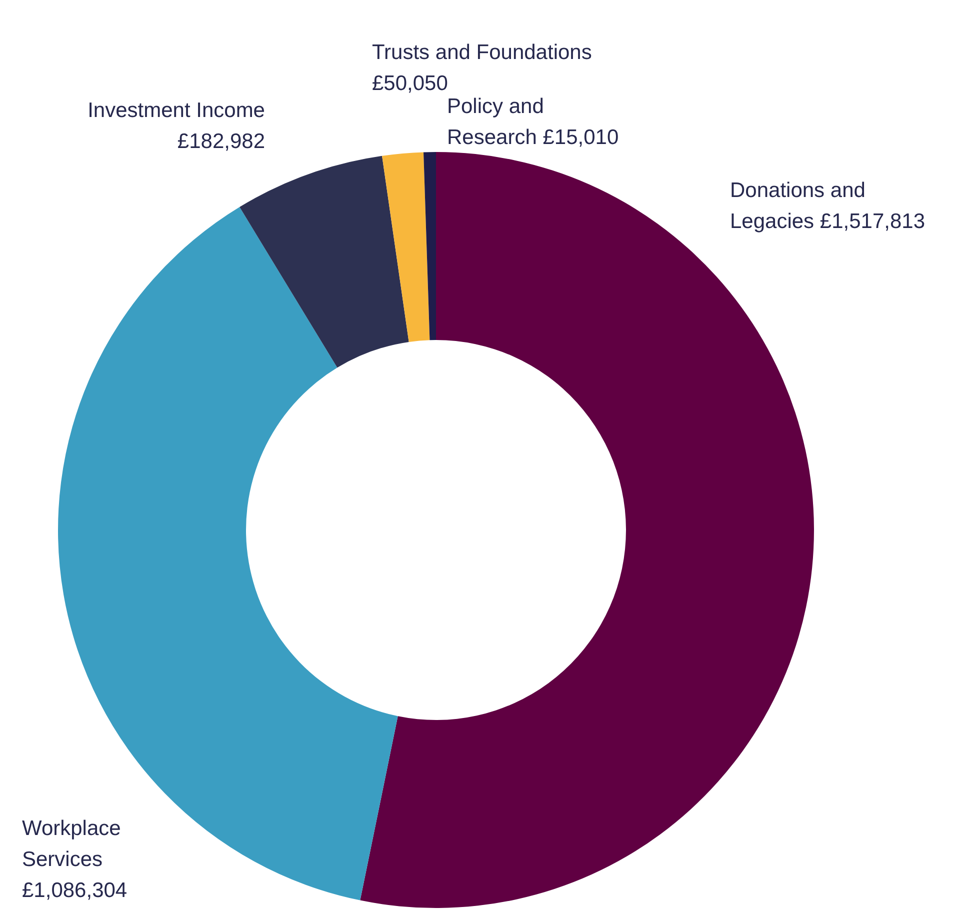 This screenshot has width=957, height=912. I want to click on slice-label: Policy and Research £15,010, so click(533, 122).